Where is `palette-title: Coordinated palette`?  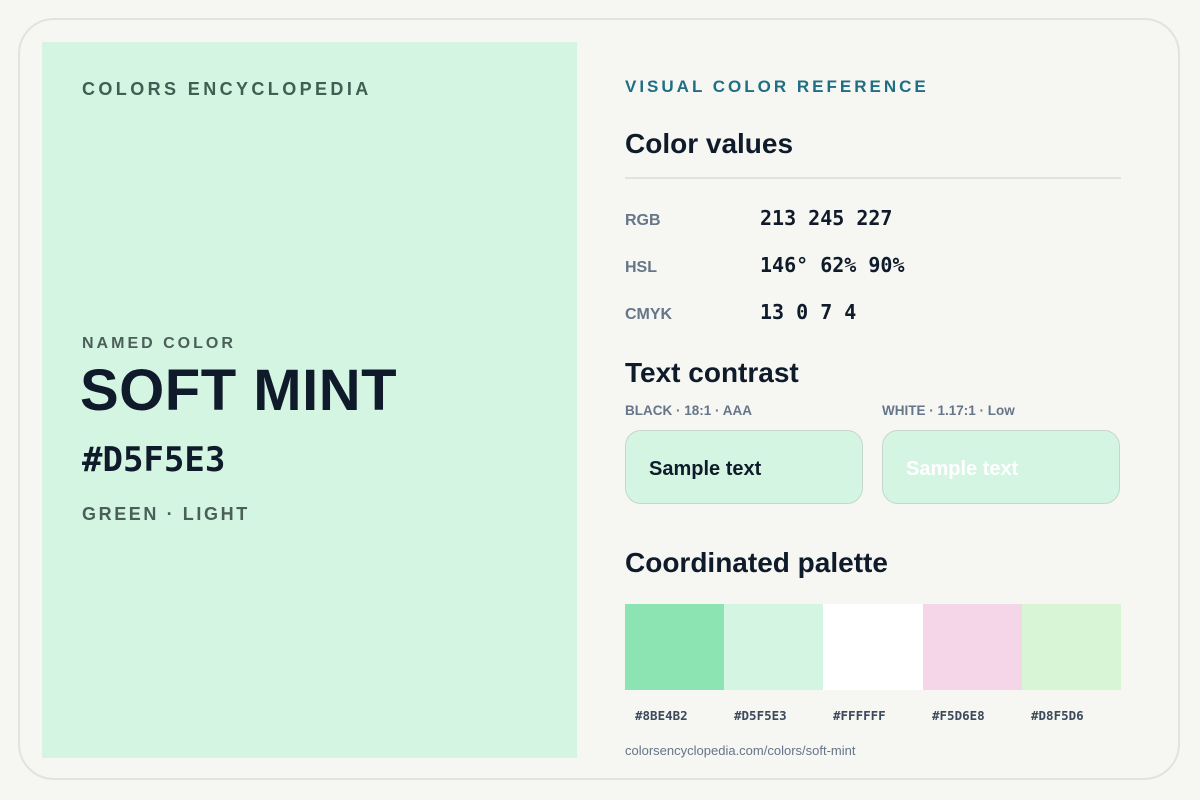
palette-title: Coordinated palette is located at coordinates (756, 562).